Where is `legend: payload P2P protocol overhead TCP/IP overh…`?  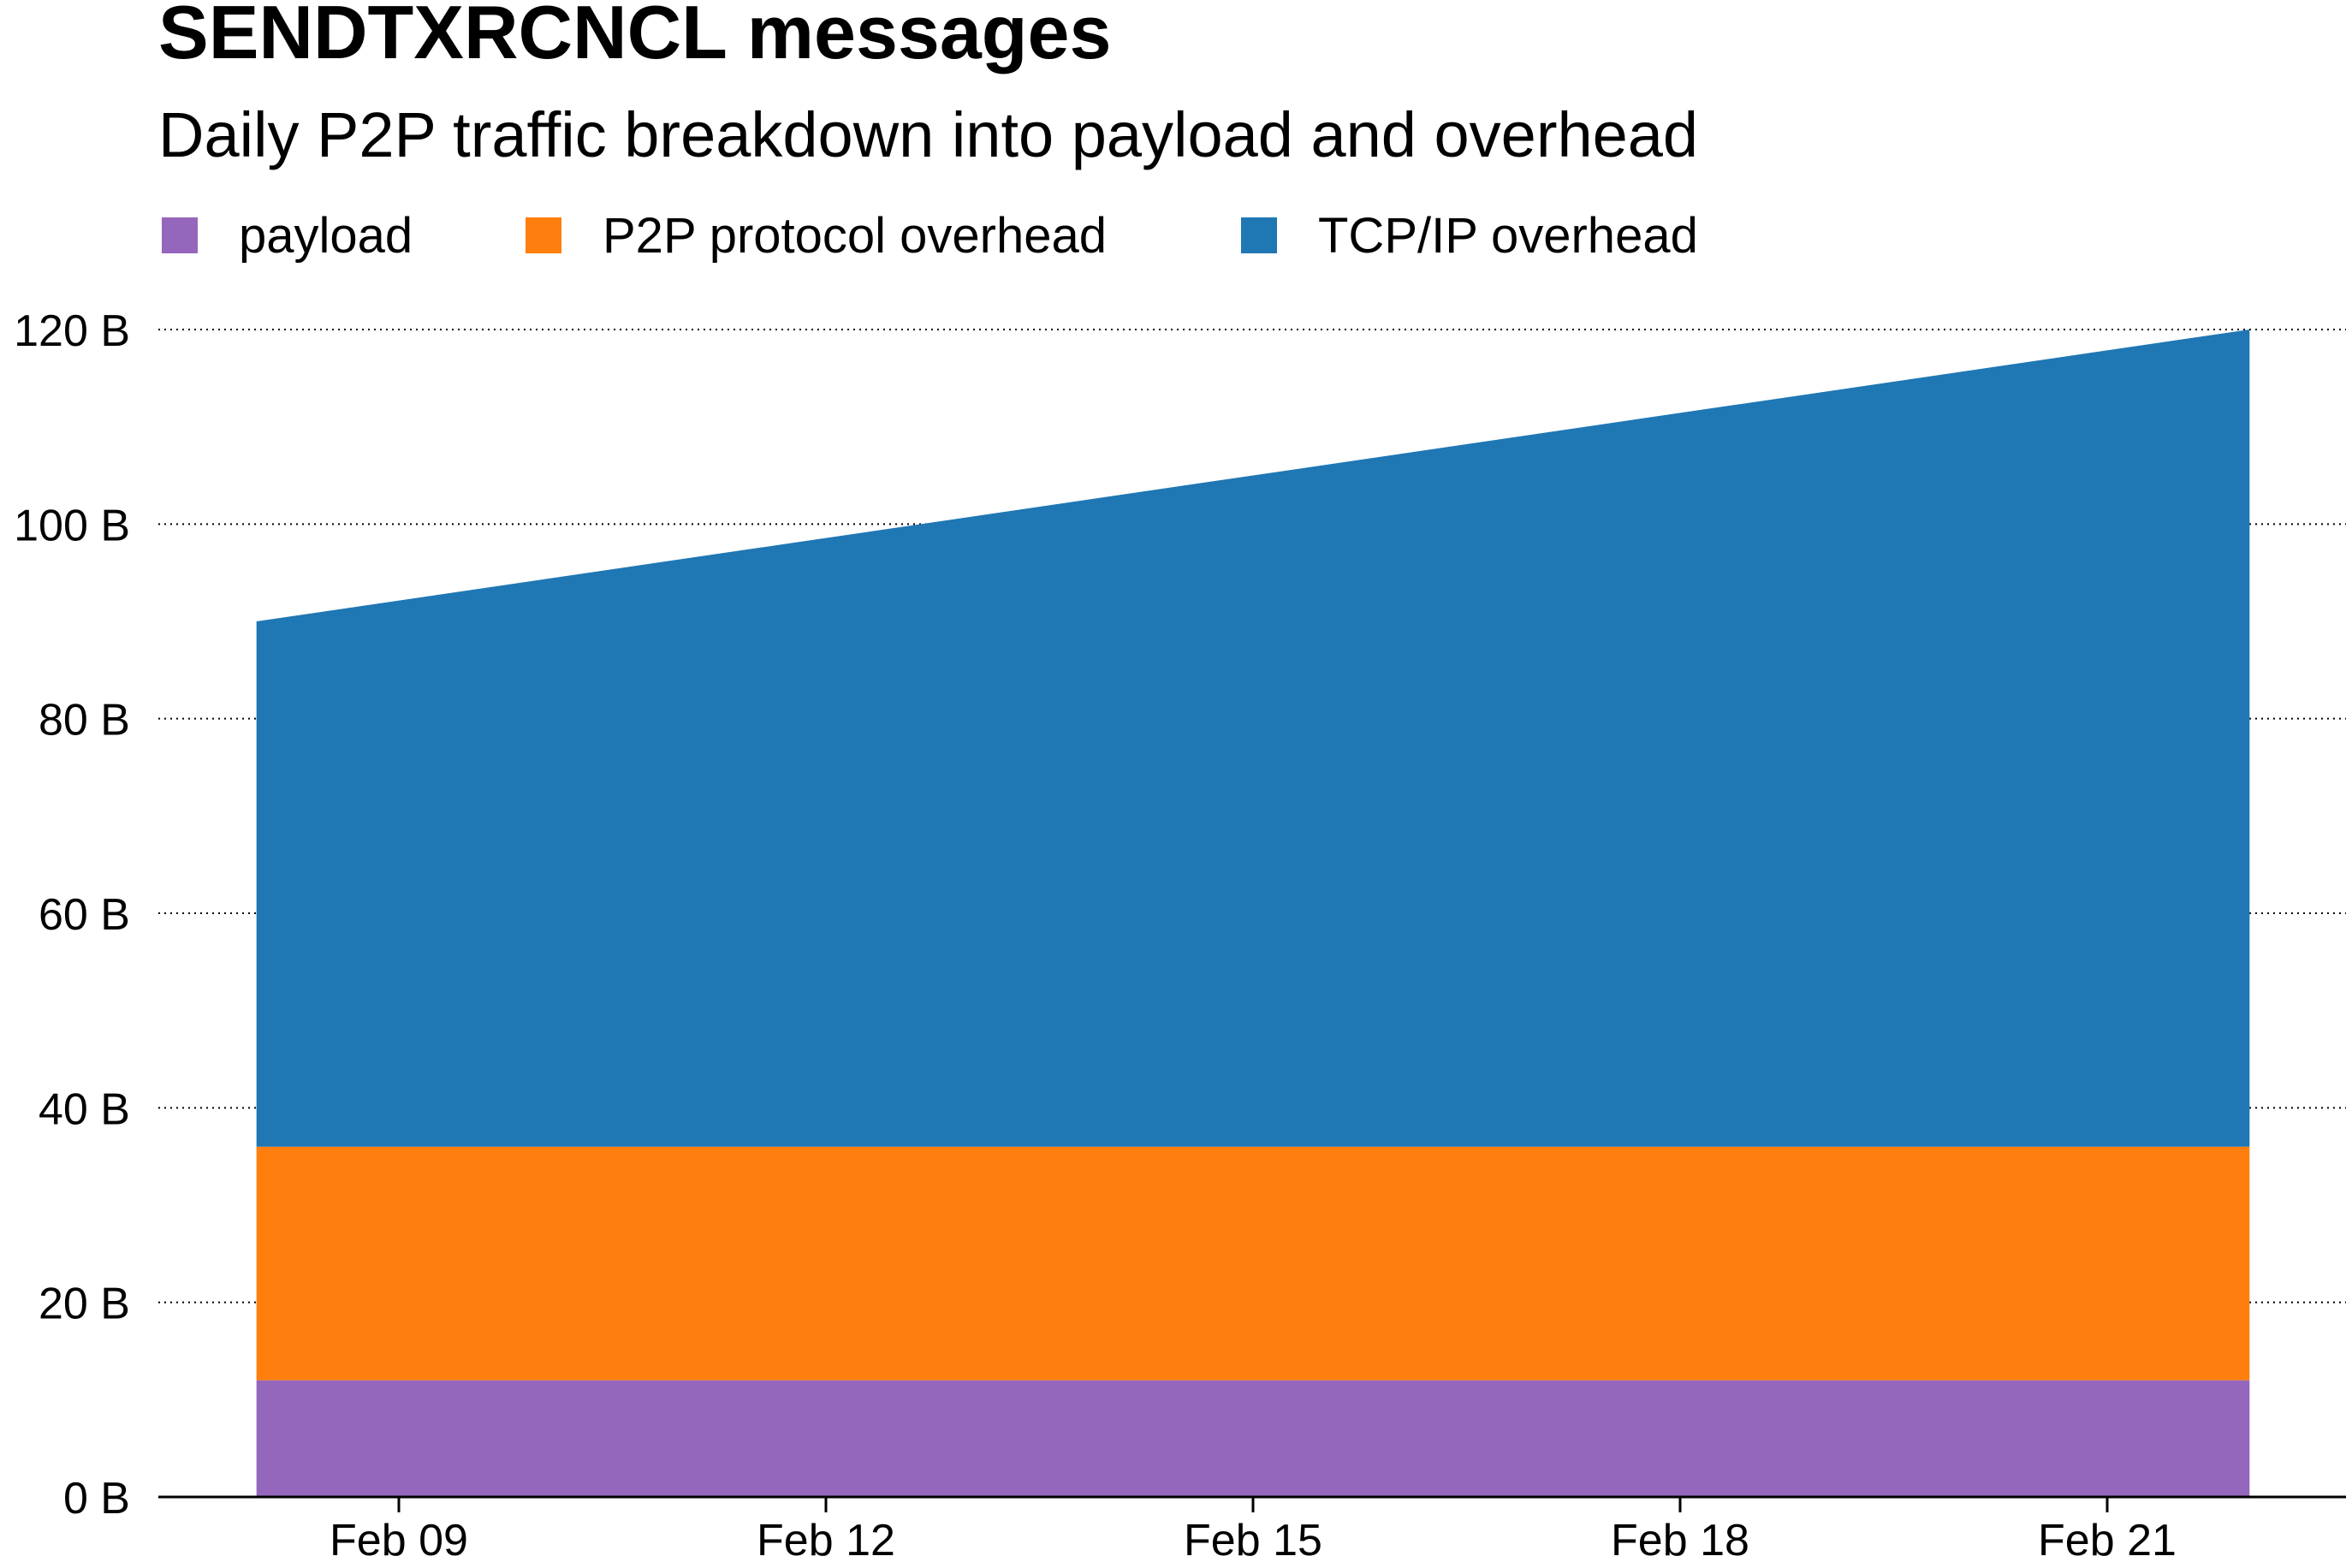
legend: payload P2P protocol overhead TCP/IP overh… is located at coordinates (930, 236).